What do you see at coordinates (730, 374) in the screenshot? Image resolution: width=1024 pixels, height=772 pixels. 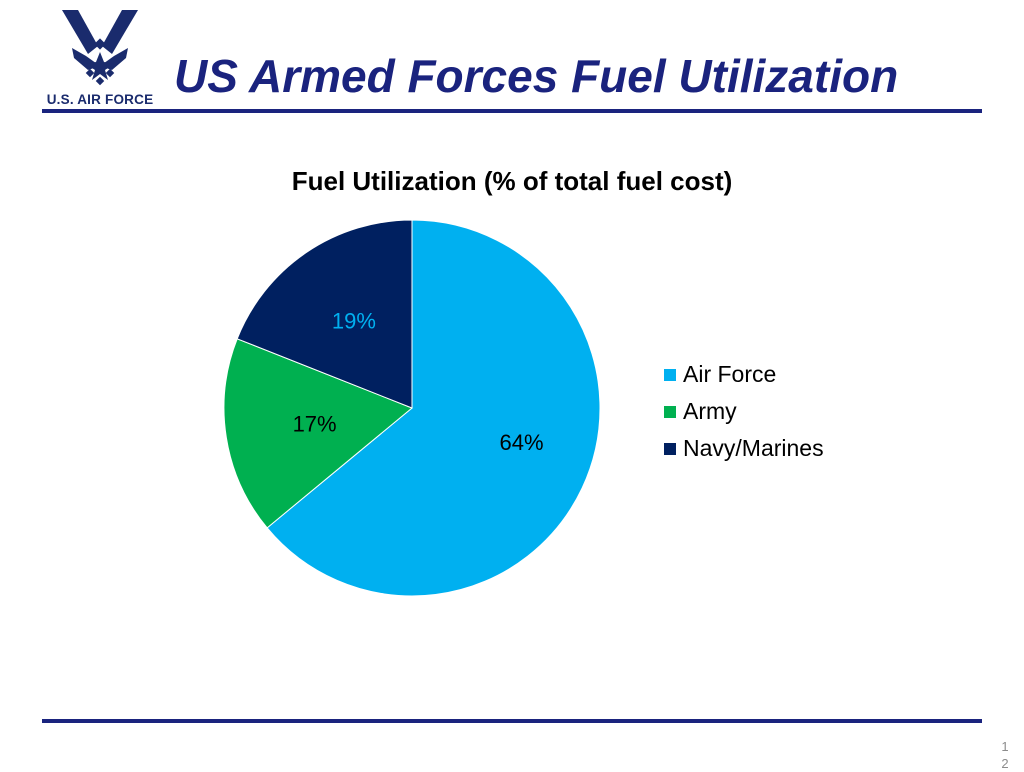 I see `legend-label: Air Force` at bounding box center [730, 374].